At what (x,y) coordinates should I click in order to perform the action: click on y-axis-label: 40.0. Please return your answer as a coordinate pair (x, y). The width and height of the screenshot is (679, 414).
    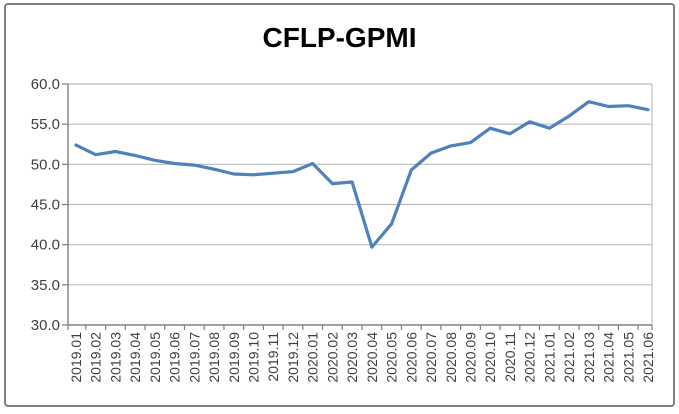
    Looking at the image, I should click on (45, 245).